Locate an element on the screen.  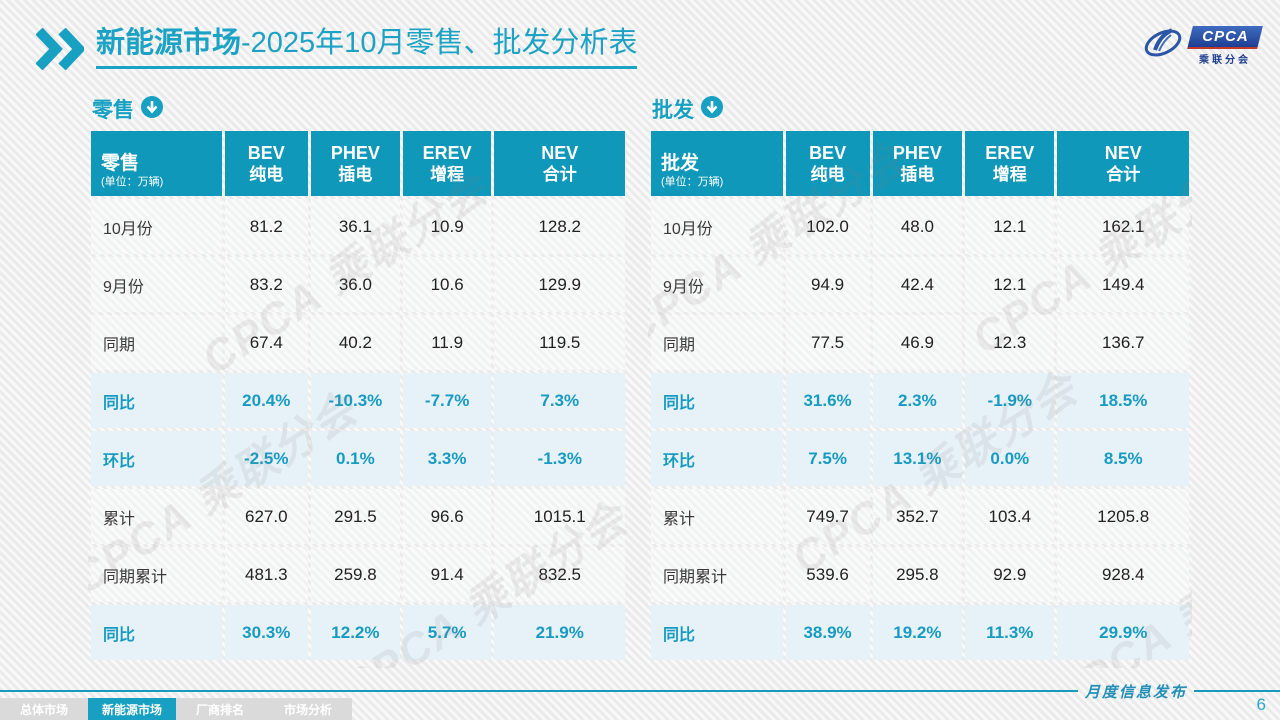
cell: 128.2 is located at coordinates (559, 226).